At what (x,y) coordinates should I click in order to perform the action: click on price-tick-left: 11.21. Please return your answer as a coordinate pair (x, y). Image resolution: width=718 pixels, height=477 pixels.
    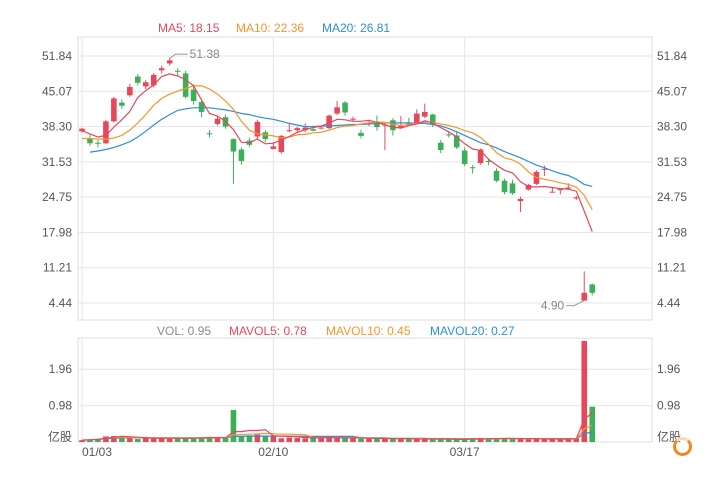
    Looking at the image, I should click on (57, 268).